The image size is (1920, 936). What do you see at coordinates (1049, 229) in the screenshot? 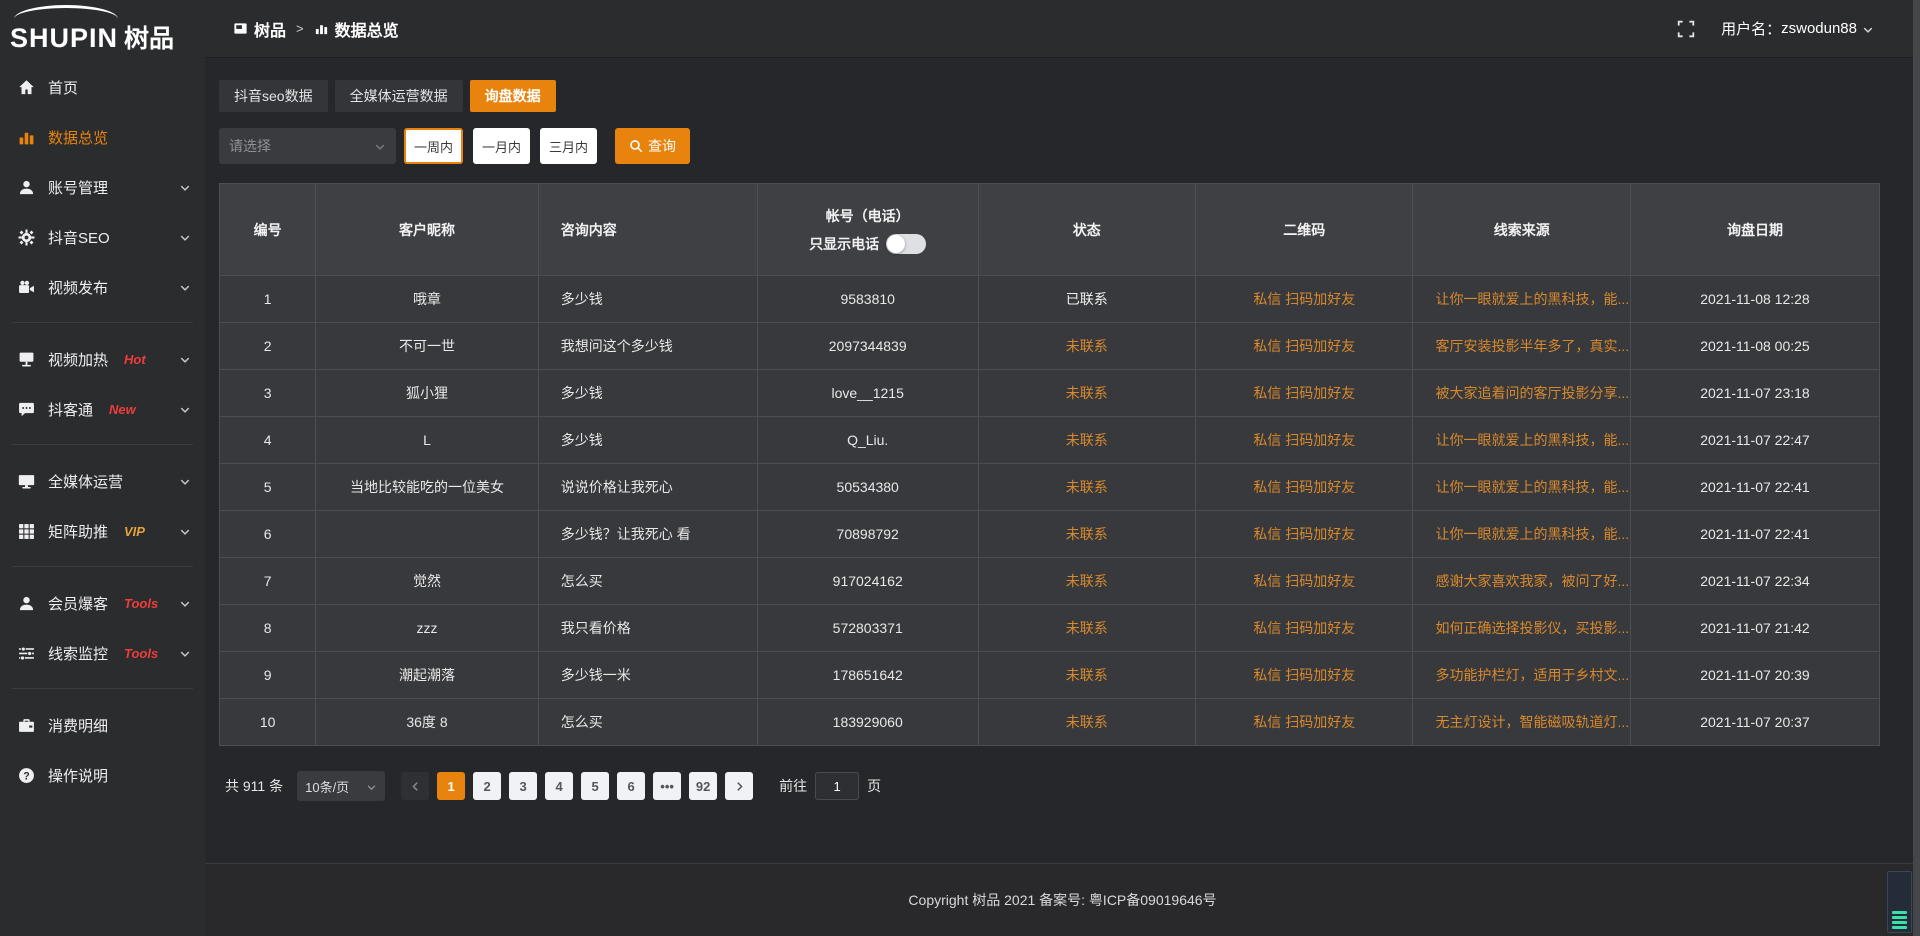
I see `table-header-row: 编号 客户昵称 咨询内容 帐号（电话） 只显示电话 状态 二维码 线索来源 询盘日期` at bounding box center [1049, 229].